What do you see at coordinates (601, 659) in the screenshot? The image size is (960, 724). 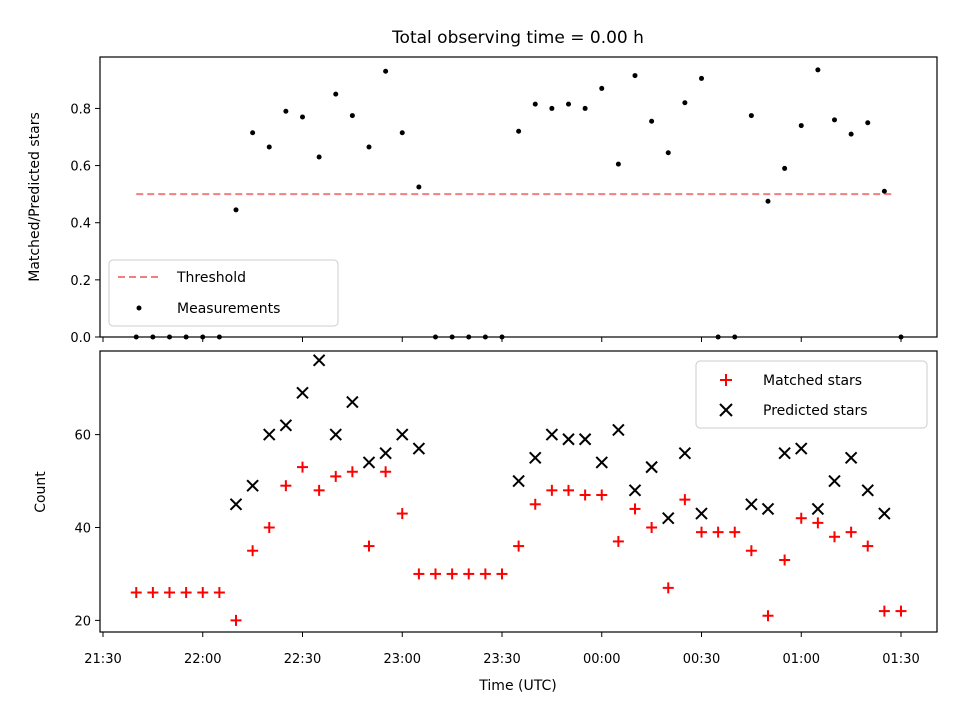 I see `x-tick-label: 00:00` at bounding box center [601, 659].